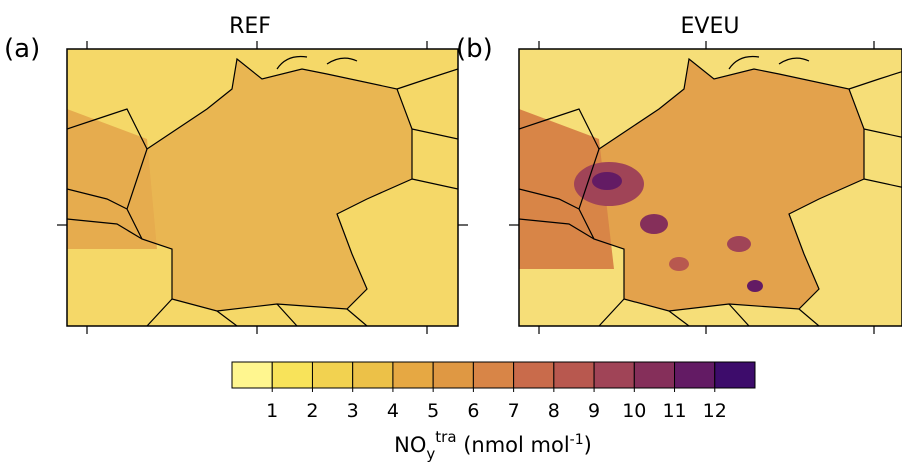  Describe the element at coordinates (353, 411) in the screenshot. I see `colorbar-tick-label: 3` at that location.